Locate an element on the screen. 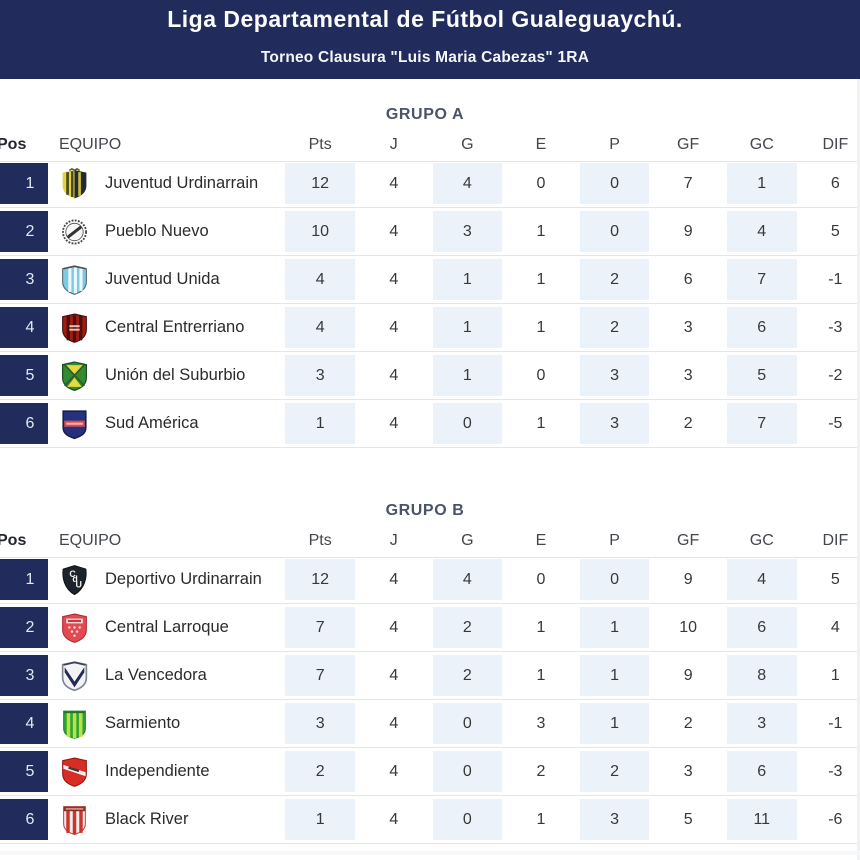 Image resolution: width=860 pixels, height=860 pixels. gc-cell: 4 is located at coordinates (761, 579).